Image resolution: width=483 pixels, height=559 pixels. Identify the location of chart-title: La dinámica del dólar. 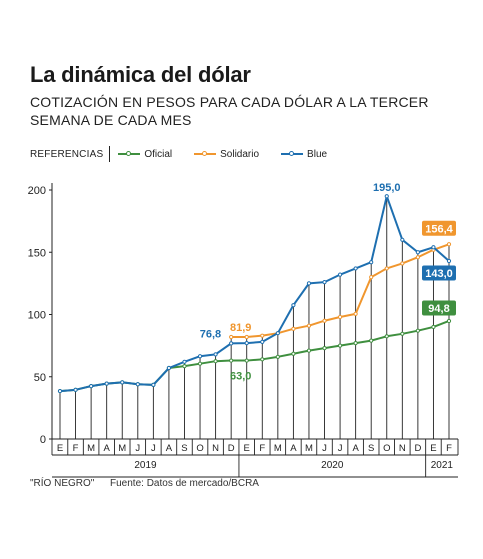
(140, 74).